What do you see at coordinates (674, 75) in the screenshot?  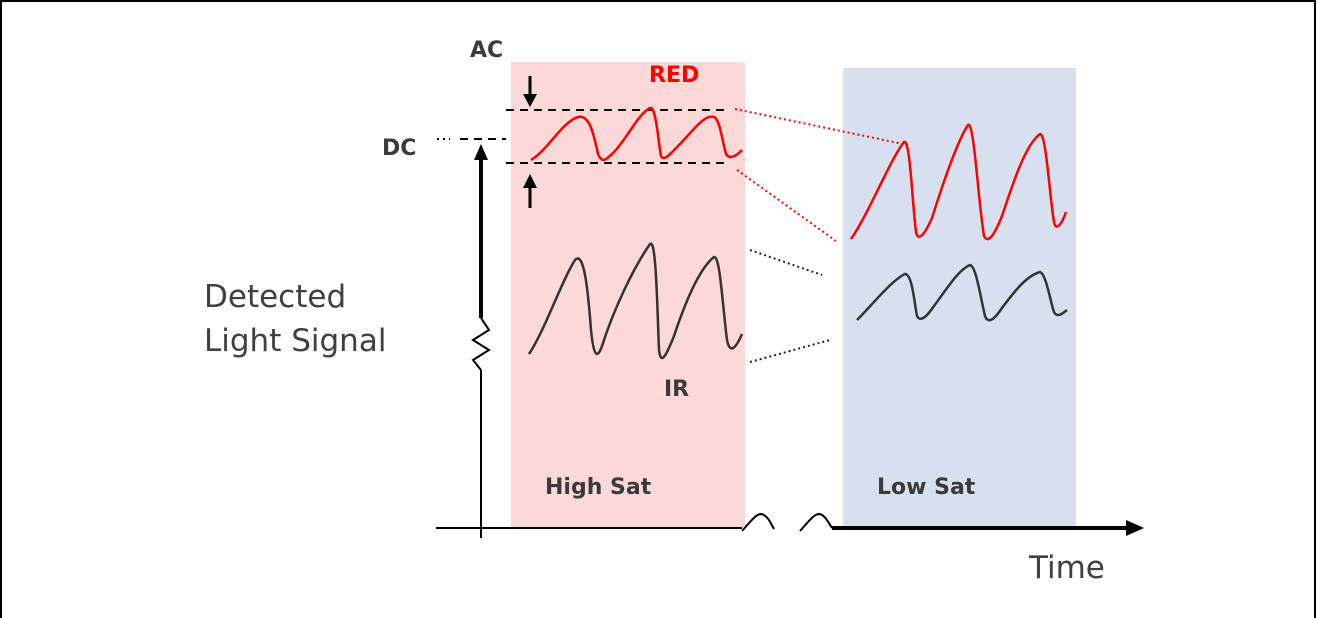 I see `red-label: RED` at bounding box center [674, 75].